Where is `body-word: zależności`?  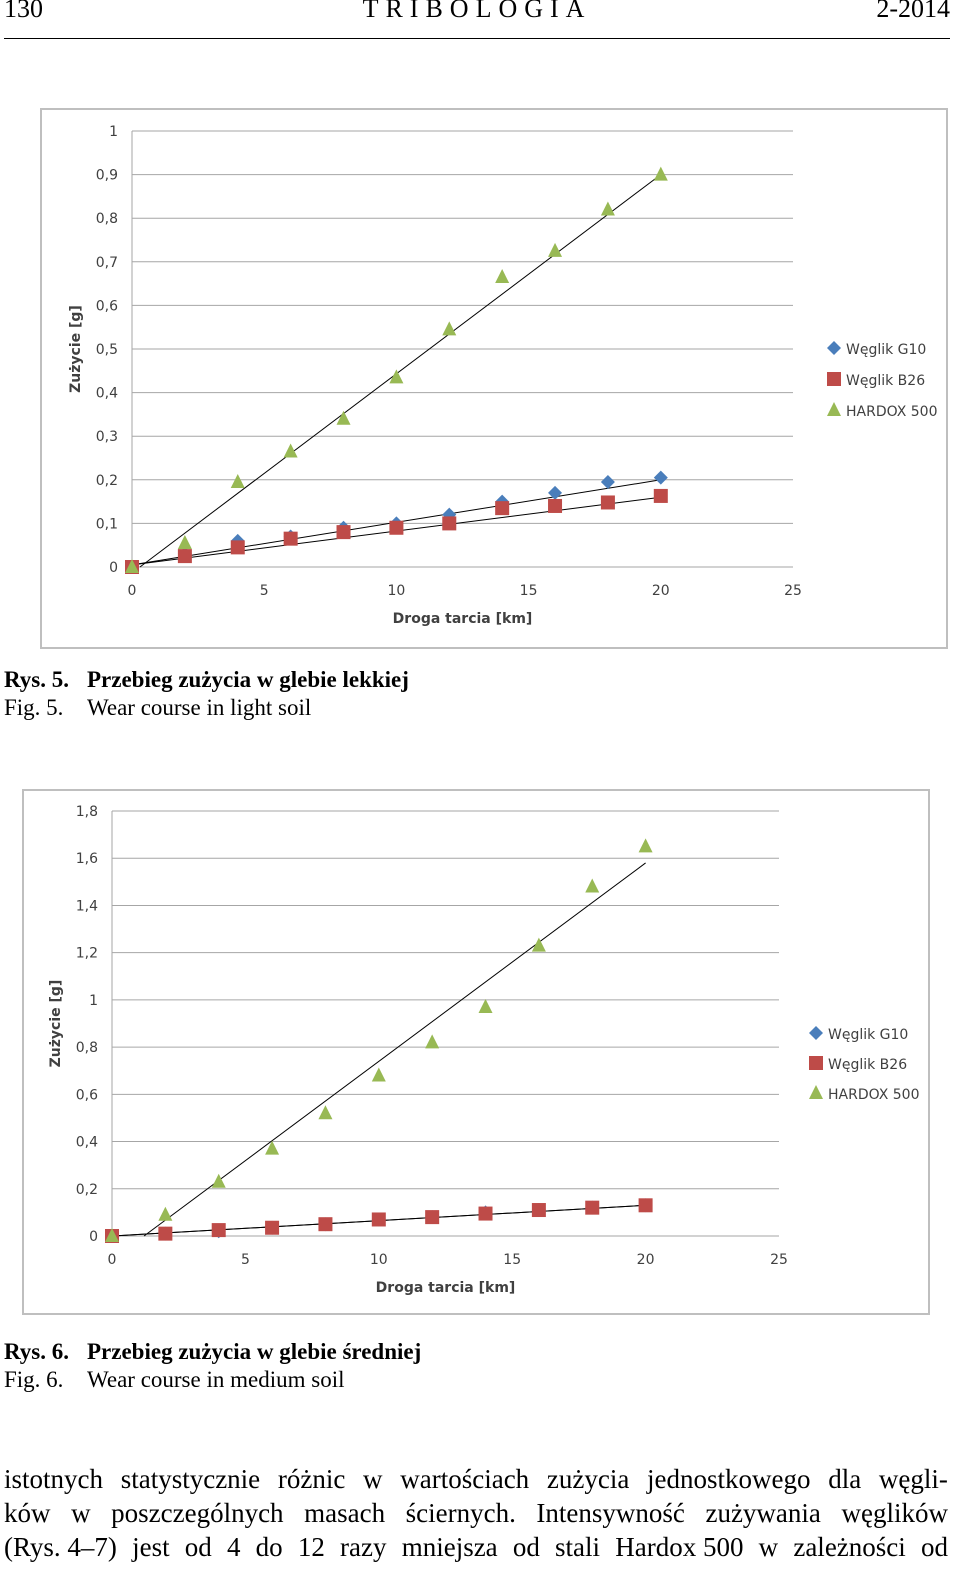
body-word: zależności is located at coordinates (849, 1547).